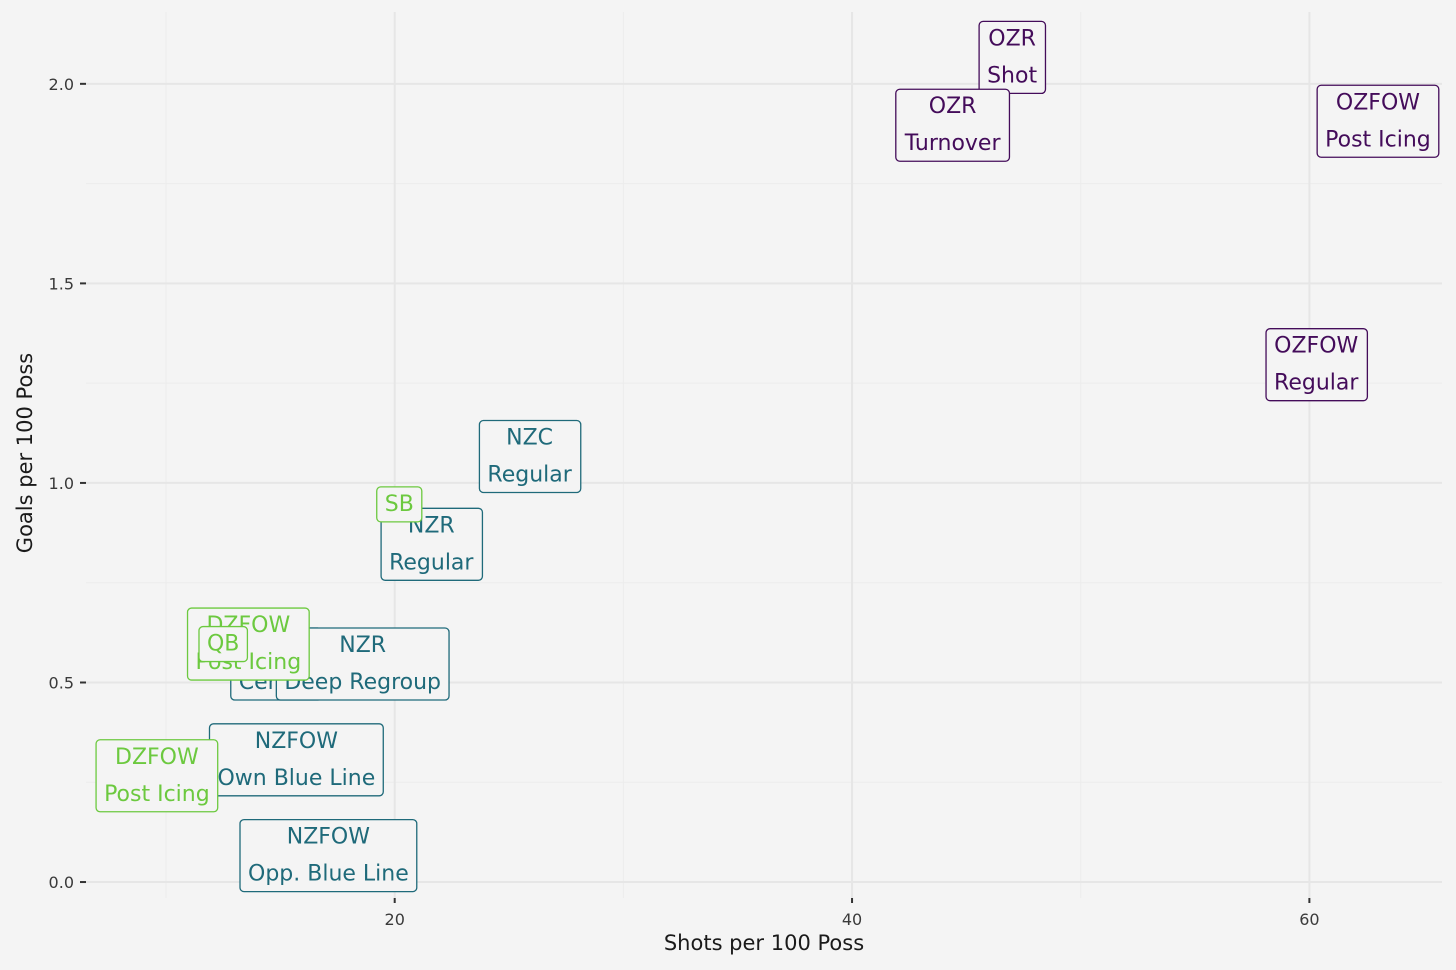 The width and height of the screenshot is (1456, 970). I want to click on point-label-text: DZFOW Post Icing, so click(157, 776).